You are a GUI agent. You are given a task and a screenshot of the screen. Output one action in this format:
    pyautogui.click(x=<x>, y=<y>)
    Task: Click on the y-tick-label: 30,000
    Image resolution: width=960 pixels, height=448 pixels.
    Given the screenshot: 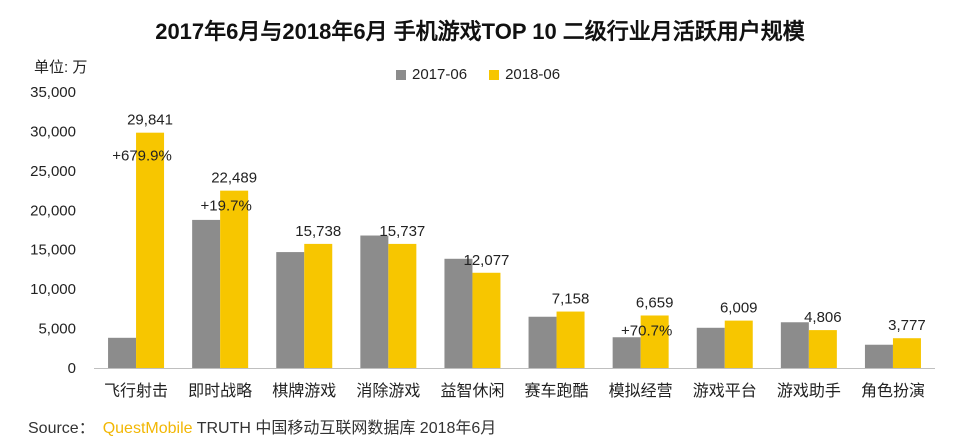 What is the action you would take?
    pyautogui.click(x=53, y=131)
    